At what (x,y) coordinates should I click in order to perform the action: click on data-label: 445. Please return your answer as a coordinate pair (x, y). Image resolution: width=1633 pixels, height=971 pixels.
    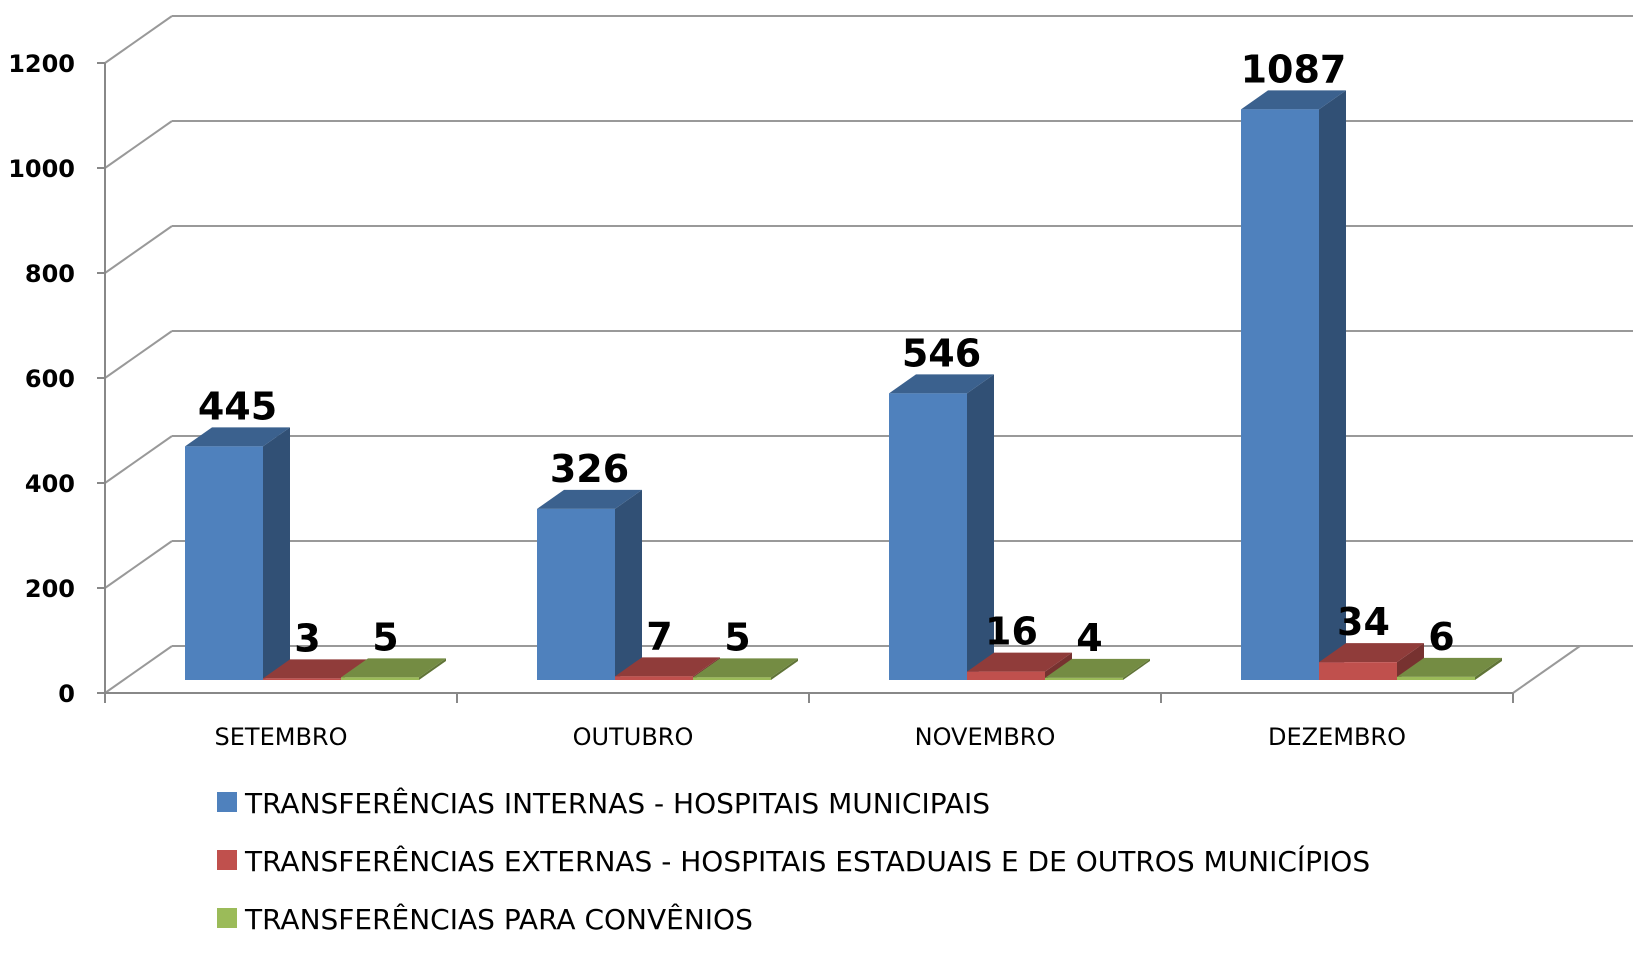
    Looking at the image, I should click on (237, 406).